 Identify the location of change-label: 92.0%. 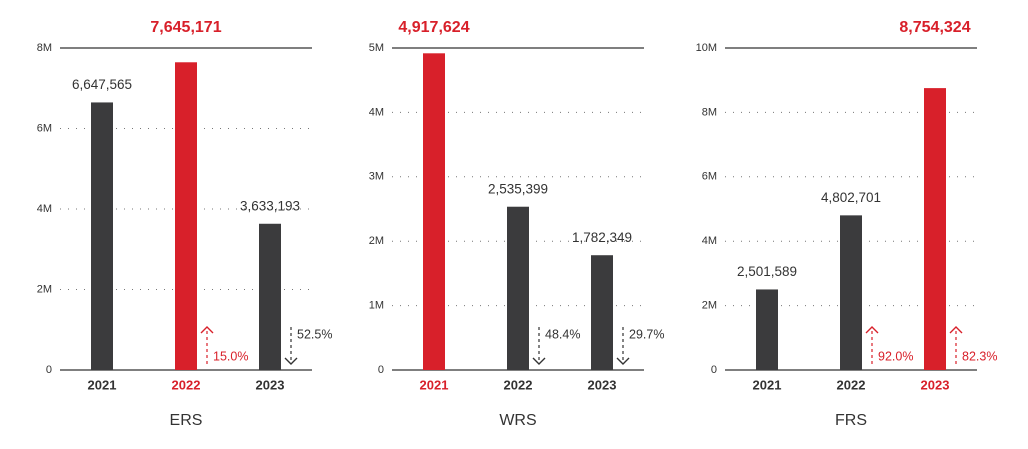
(895, 356).